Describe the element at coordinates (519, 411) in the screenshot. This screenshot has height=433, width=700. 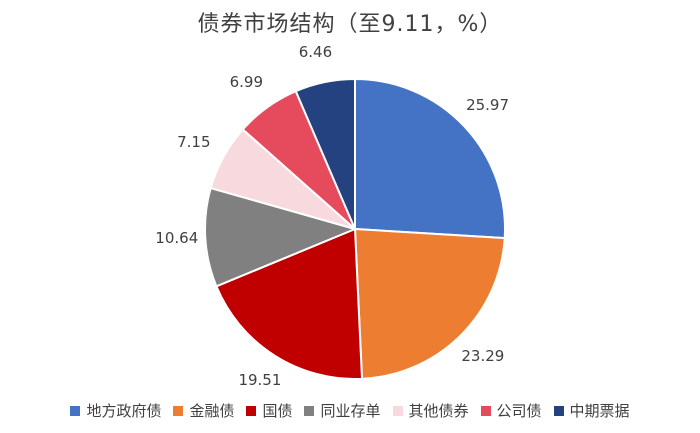
I see `legend-label: 公司债` at that location.